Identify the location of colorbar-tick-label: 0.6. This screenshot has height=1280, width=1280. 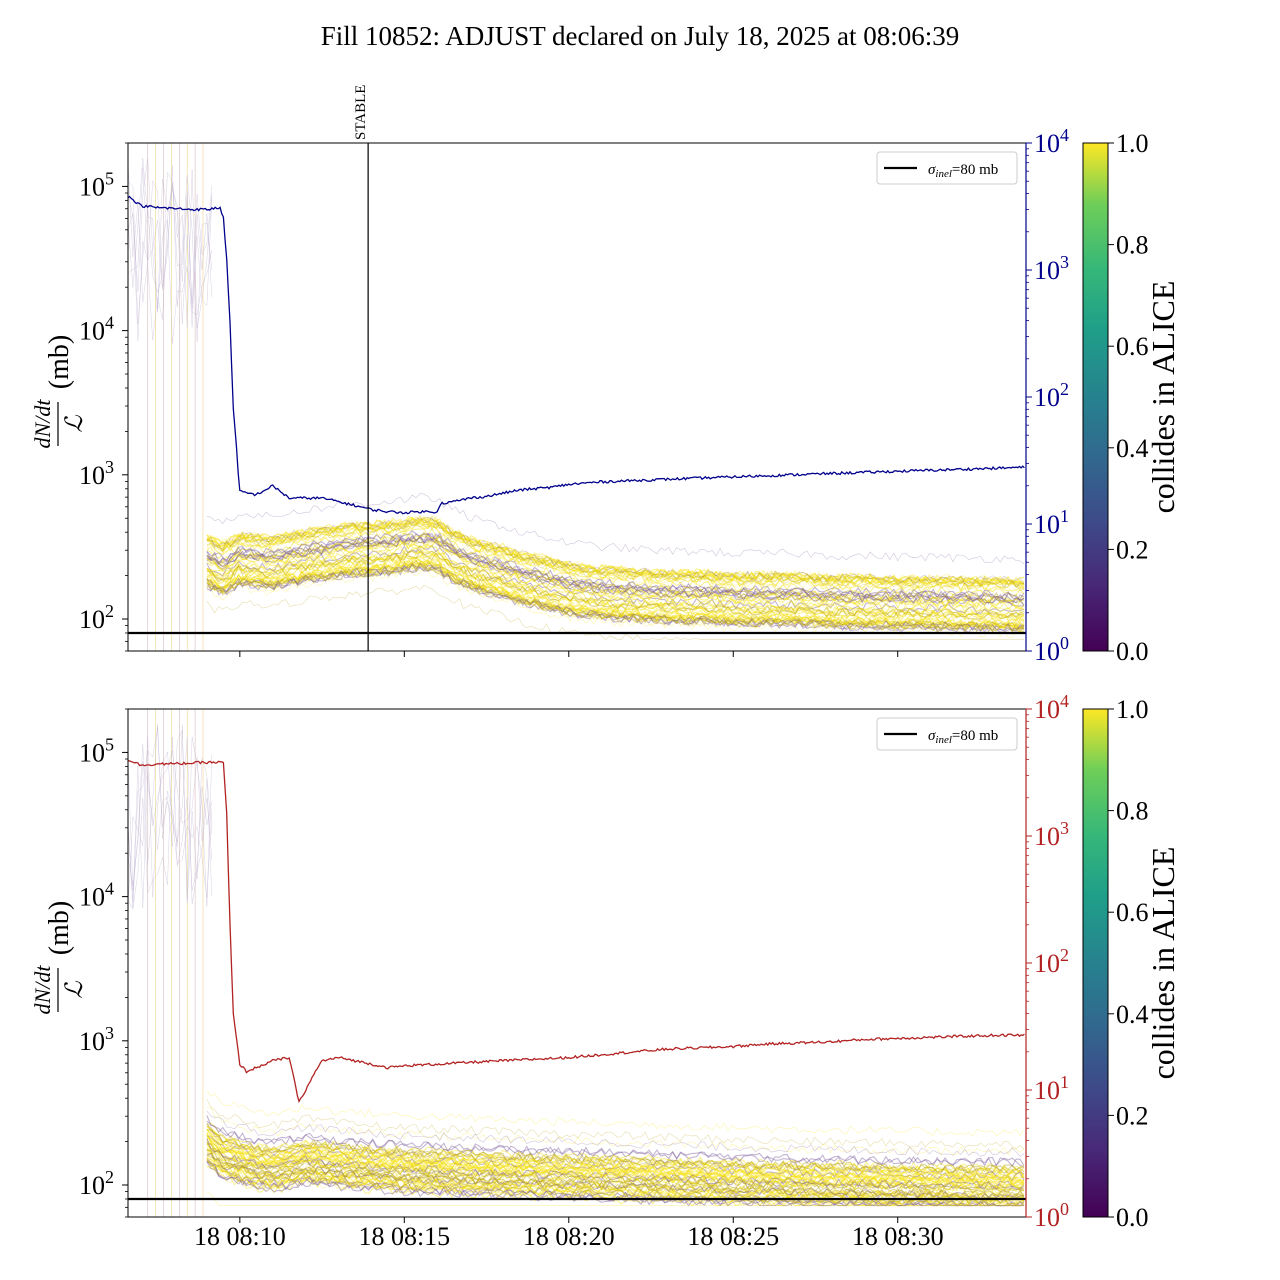
(1132, 912).